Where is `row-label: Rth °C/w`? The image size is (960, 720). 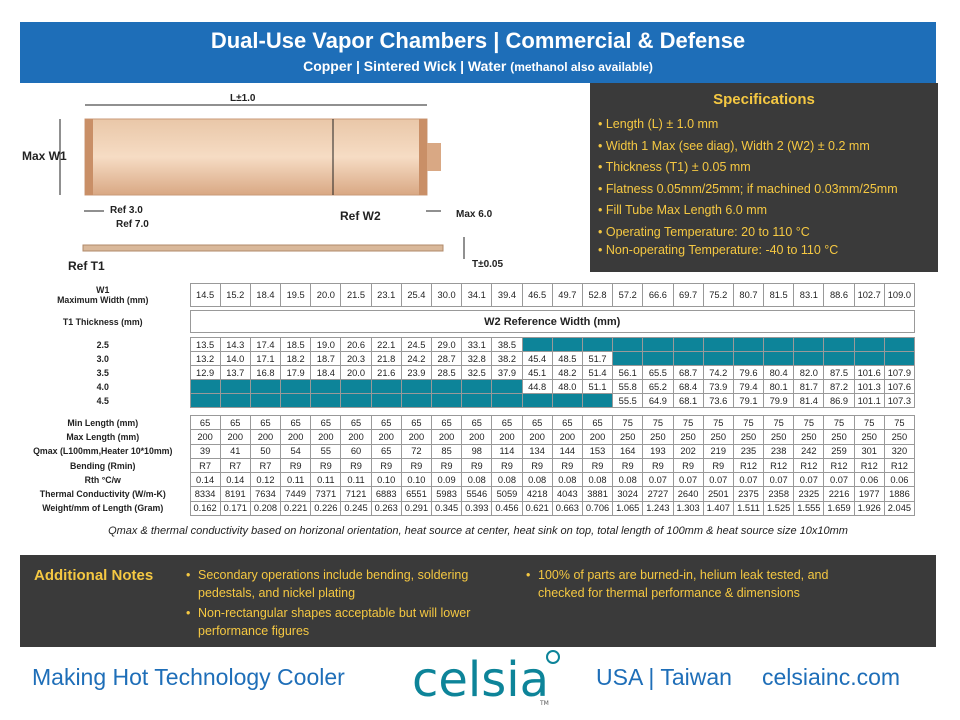
row-label: Rth °C/w is located at coordinates (102, 479).